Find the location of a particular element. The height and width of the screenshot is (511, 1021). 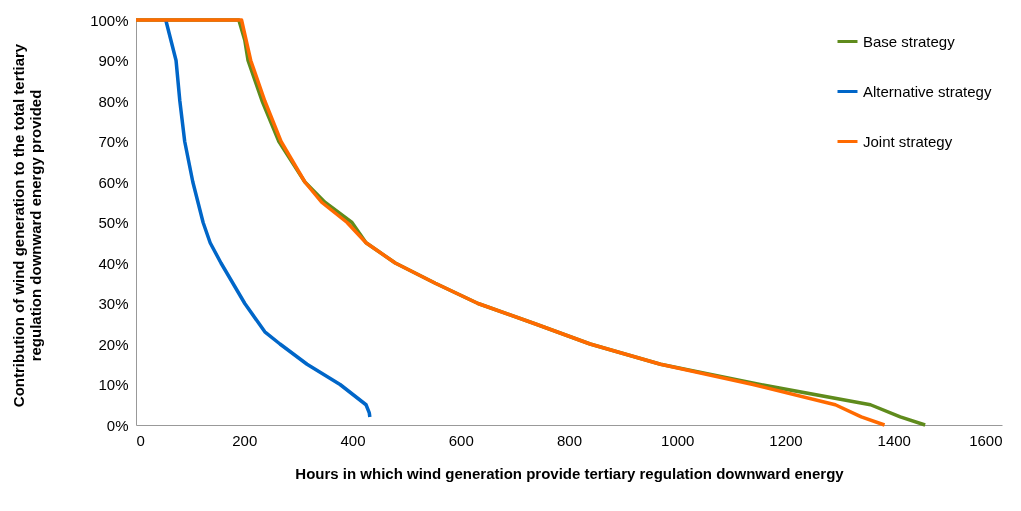

x-tick-label: 200 is located at coordinates (245, 440).